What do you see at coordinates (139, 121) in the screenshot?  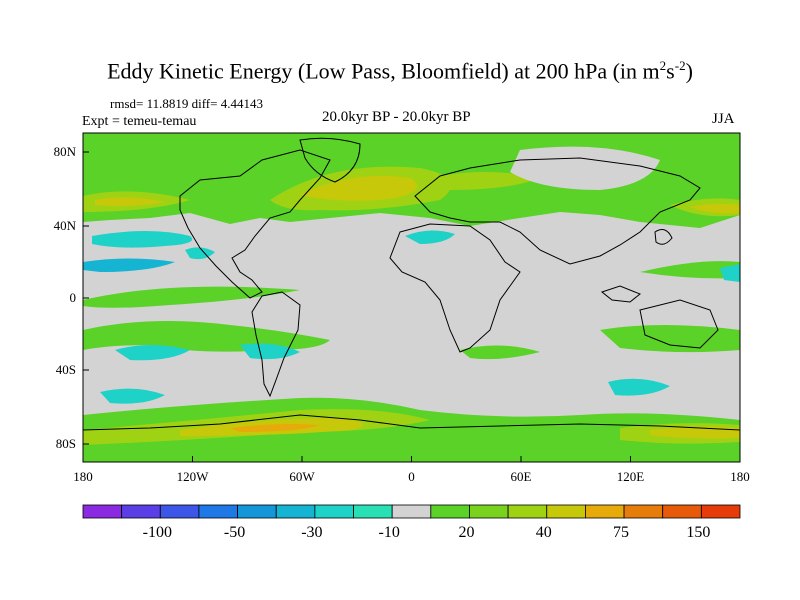 I see `experiment-label: Expt = temeu-temau` at bounding box center [139, 121].